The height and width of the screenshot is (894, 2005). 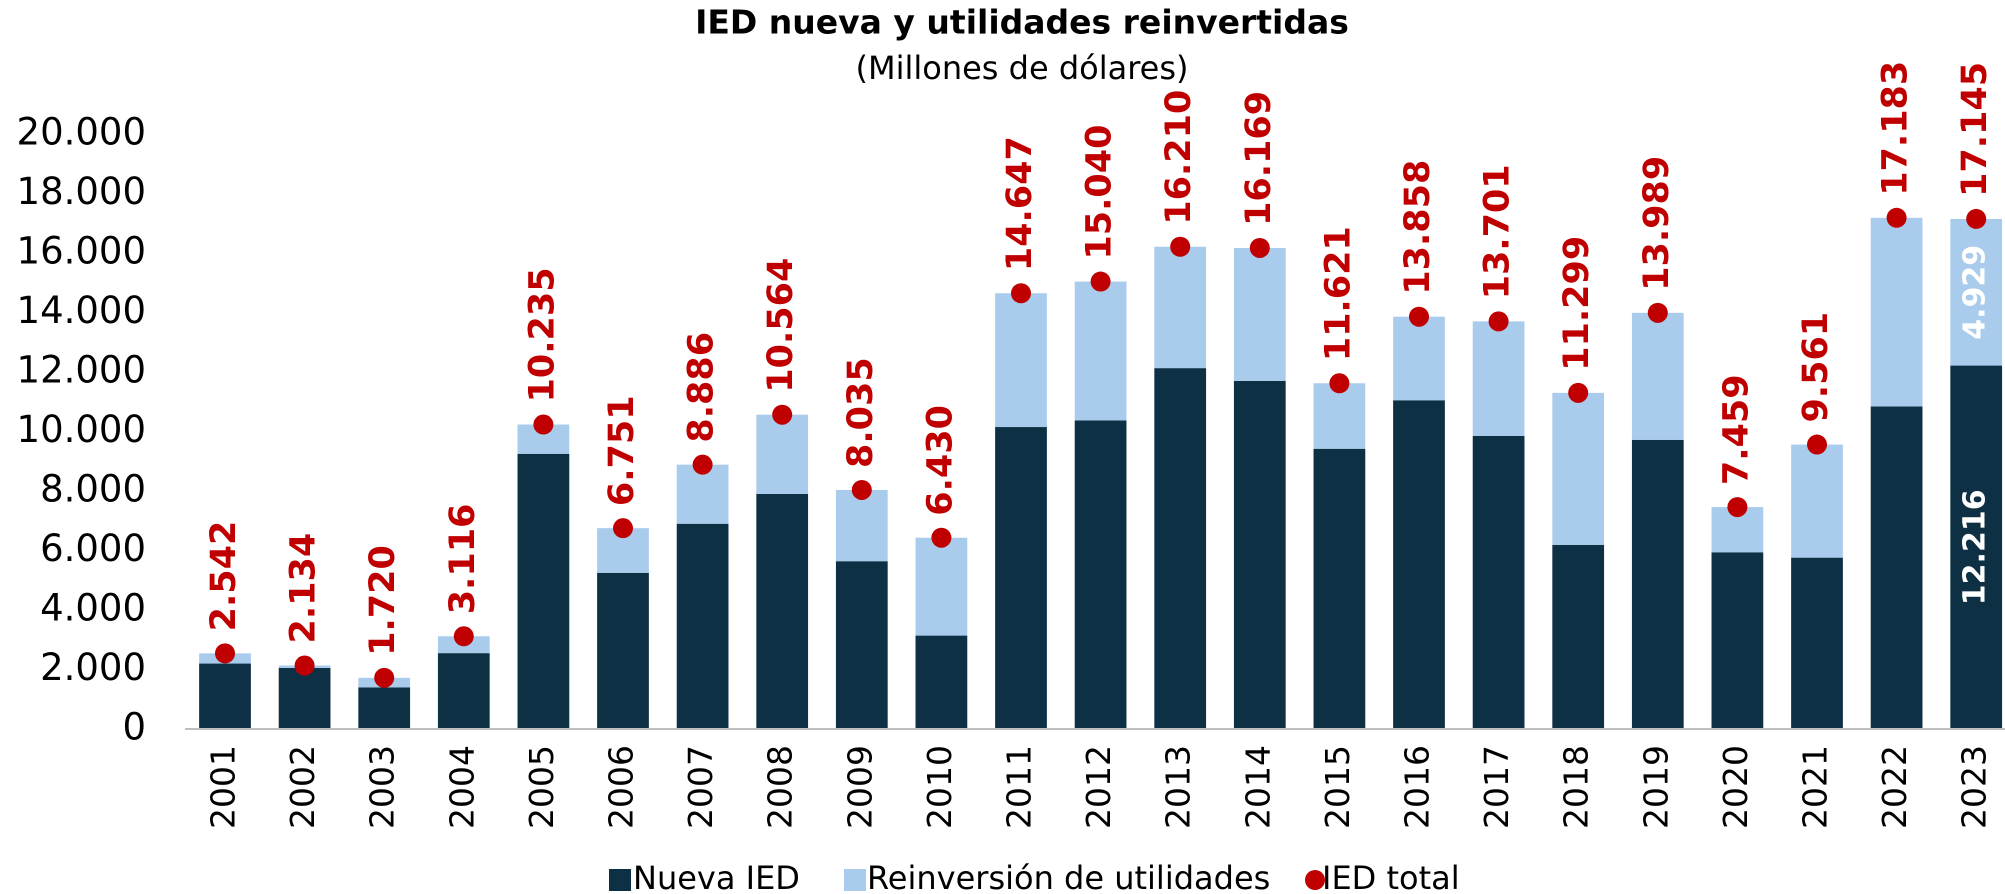 What do you see at coordinates (1736, 429) in the screenshot?
I see `total-label: 7.459` at bounding box center [1736, 429].